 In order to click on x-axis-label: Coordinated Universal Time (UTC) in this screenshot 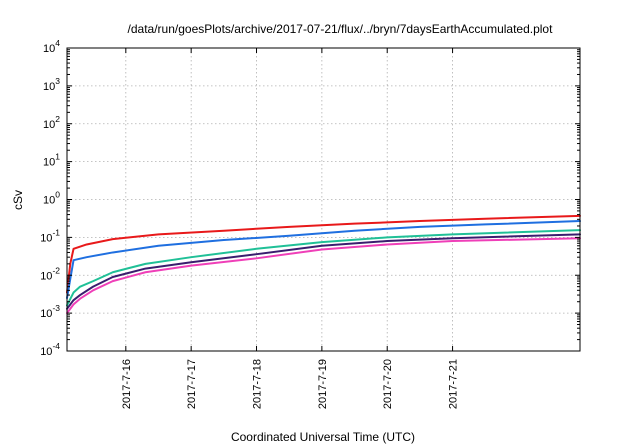, I will do `click(323, 437)`.